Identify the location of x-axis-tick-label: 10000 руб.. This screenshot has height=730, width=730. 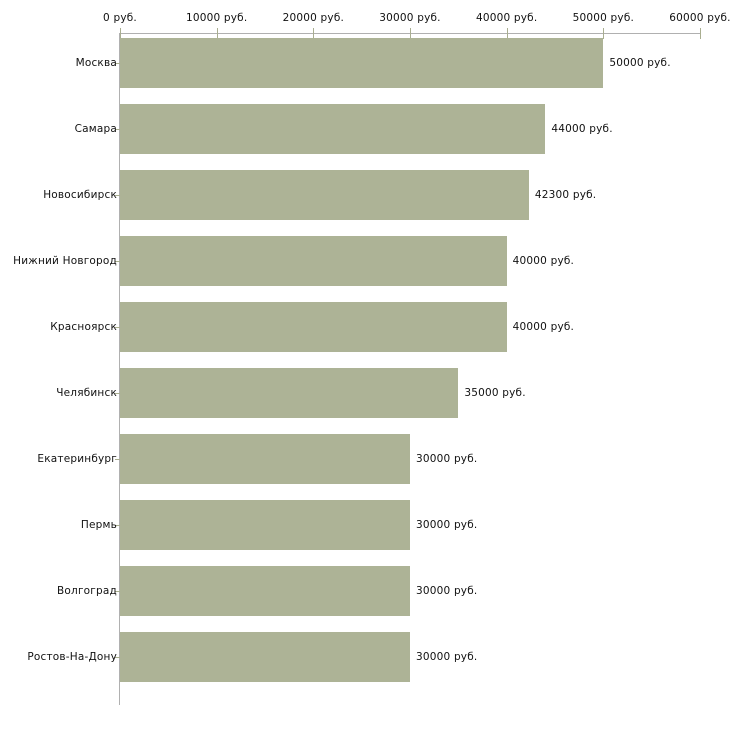
(216, 18).